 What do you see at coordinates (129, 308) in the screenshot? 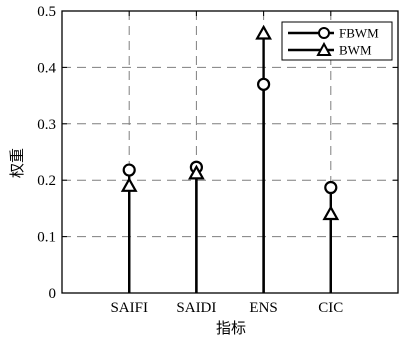
I see `x-tick-label: SAIFI` at bounding box center [129, 308].